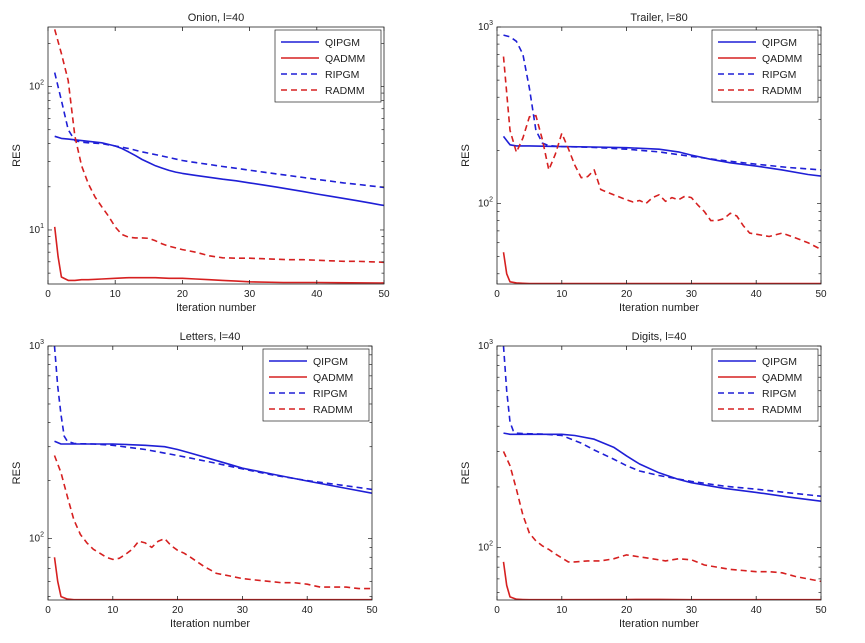 Image resolution: width=865 pixels, height=643 pixels. I want to click on chart-title: Trailer, l=80, so click(658, 18).